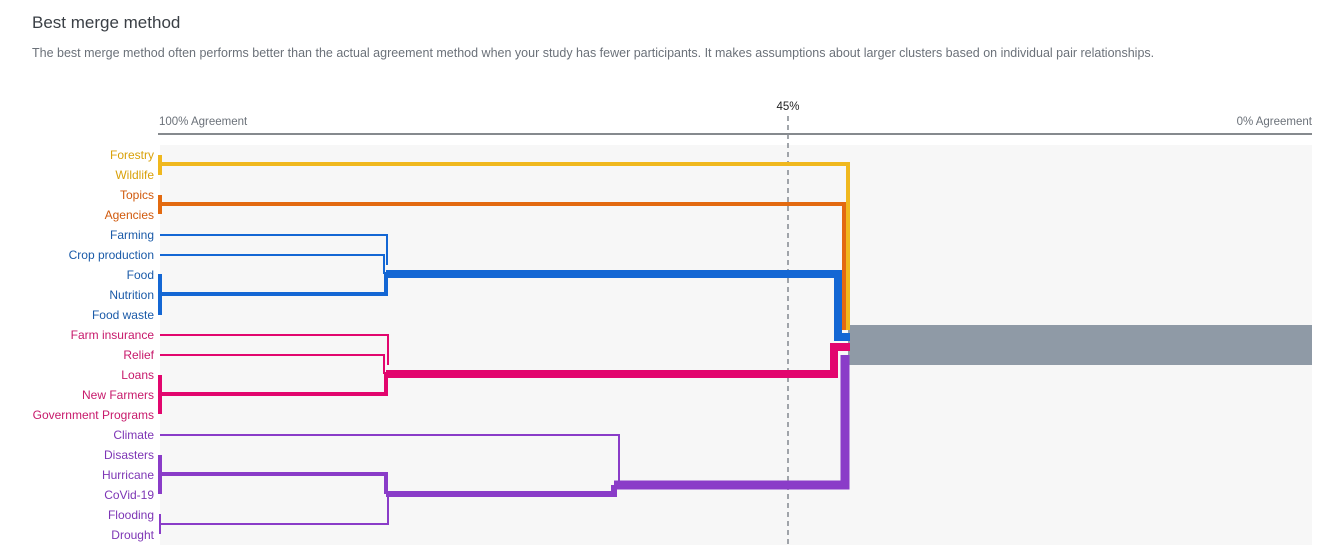  I want to click on leaf-label-relief: Relief, so click(138, 355).